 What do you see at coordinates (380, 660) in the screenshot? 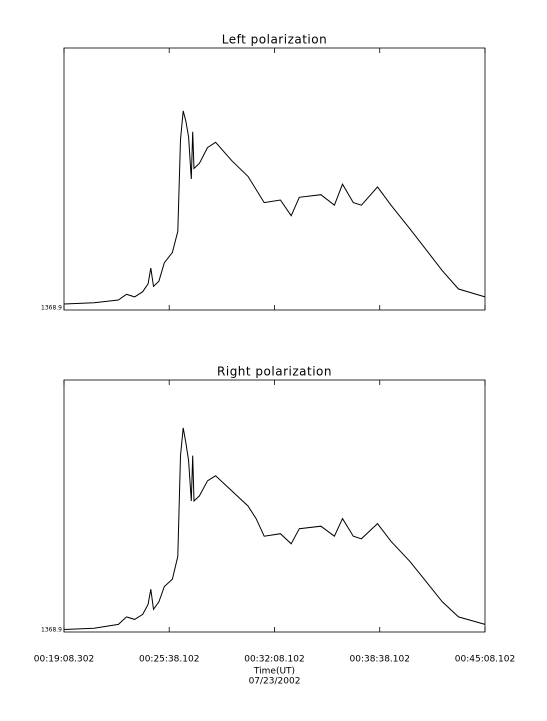
I see `x-tick-label: 00:38:38.102` at bounding box center [380, 660].